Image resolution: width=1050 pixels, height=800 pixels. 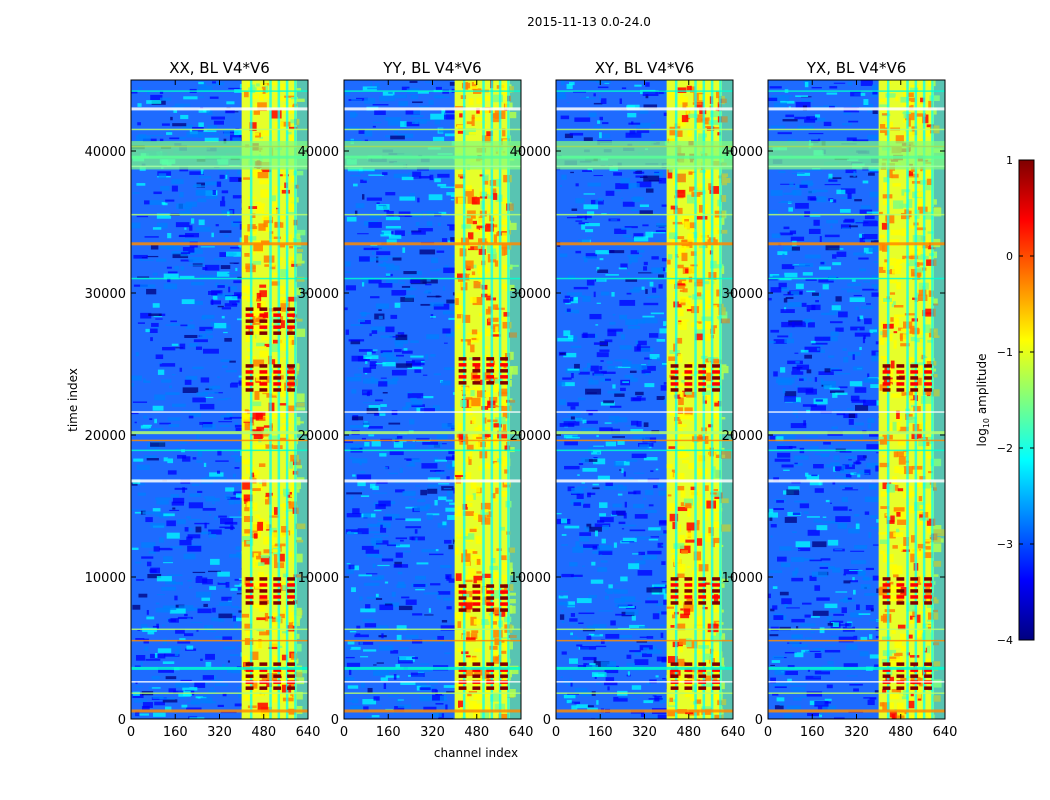 What do you see at coordinates (308, 732) in the screenshot?
I see `x-tick-label: 640` at bounding box center [308, 732].